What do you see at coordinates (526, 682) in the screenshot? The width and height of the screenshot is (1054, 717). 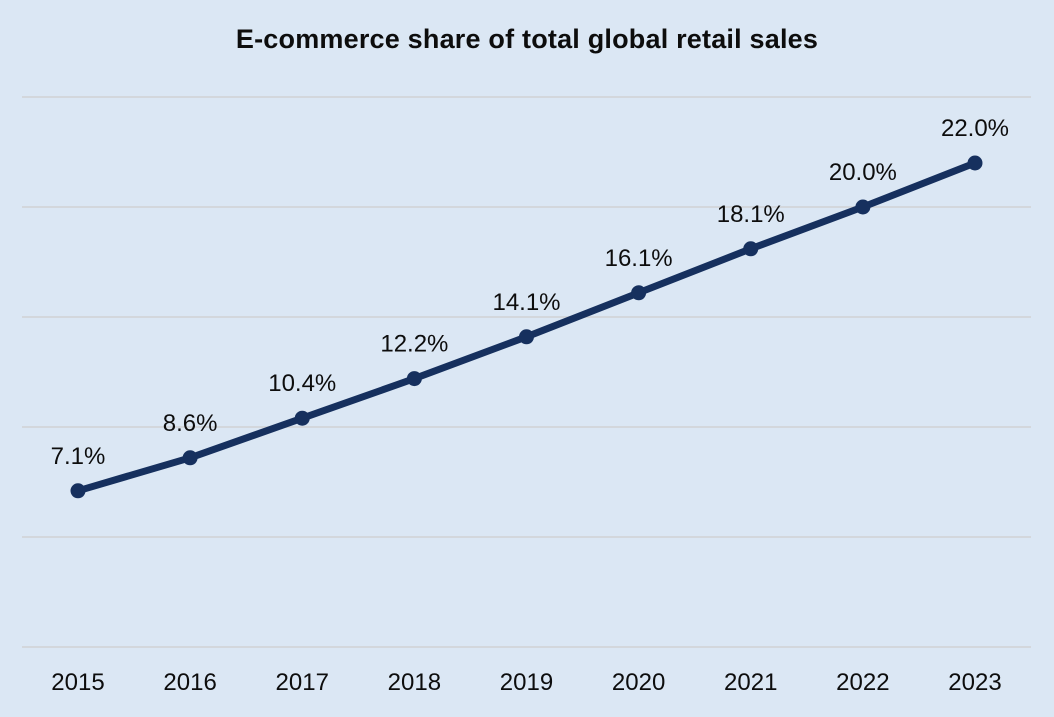 I see `x-axis-label: 2019` at bounding box center [526, 682].